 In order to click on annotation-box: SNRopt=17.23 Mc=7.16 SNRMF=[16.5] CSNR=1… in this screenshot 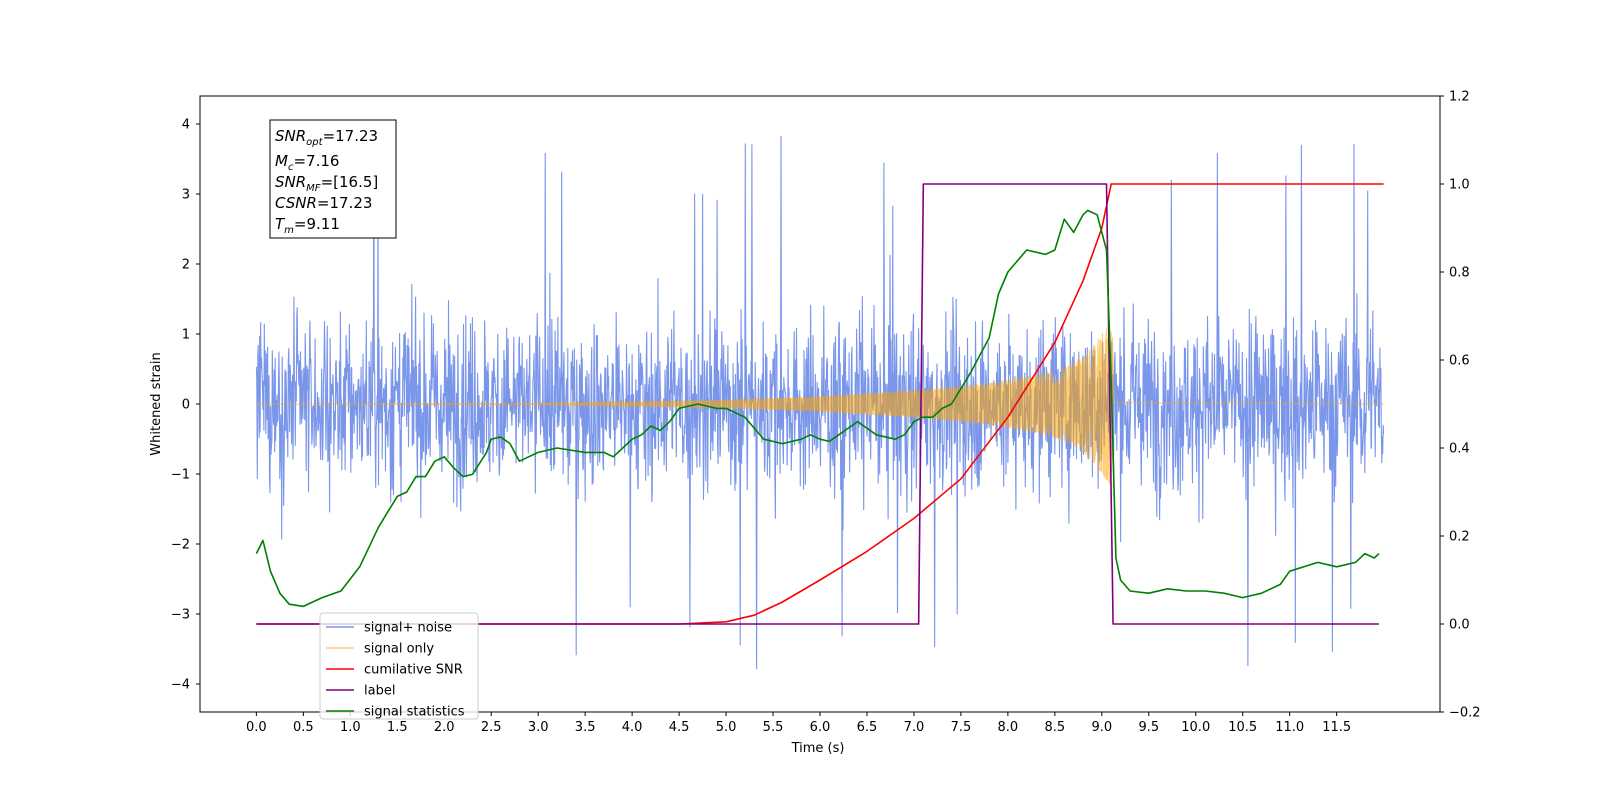, I will do `click(333, 179)`.